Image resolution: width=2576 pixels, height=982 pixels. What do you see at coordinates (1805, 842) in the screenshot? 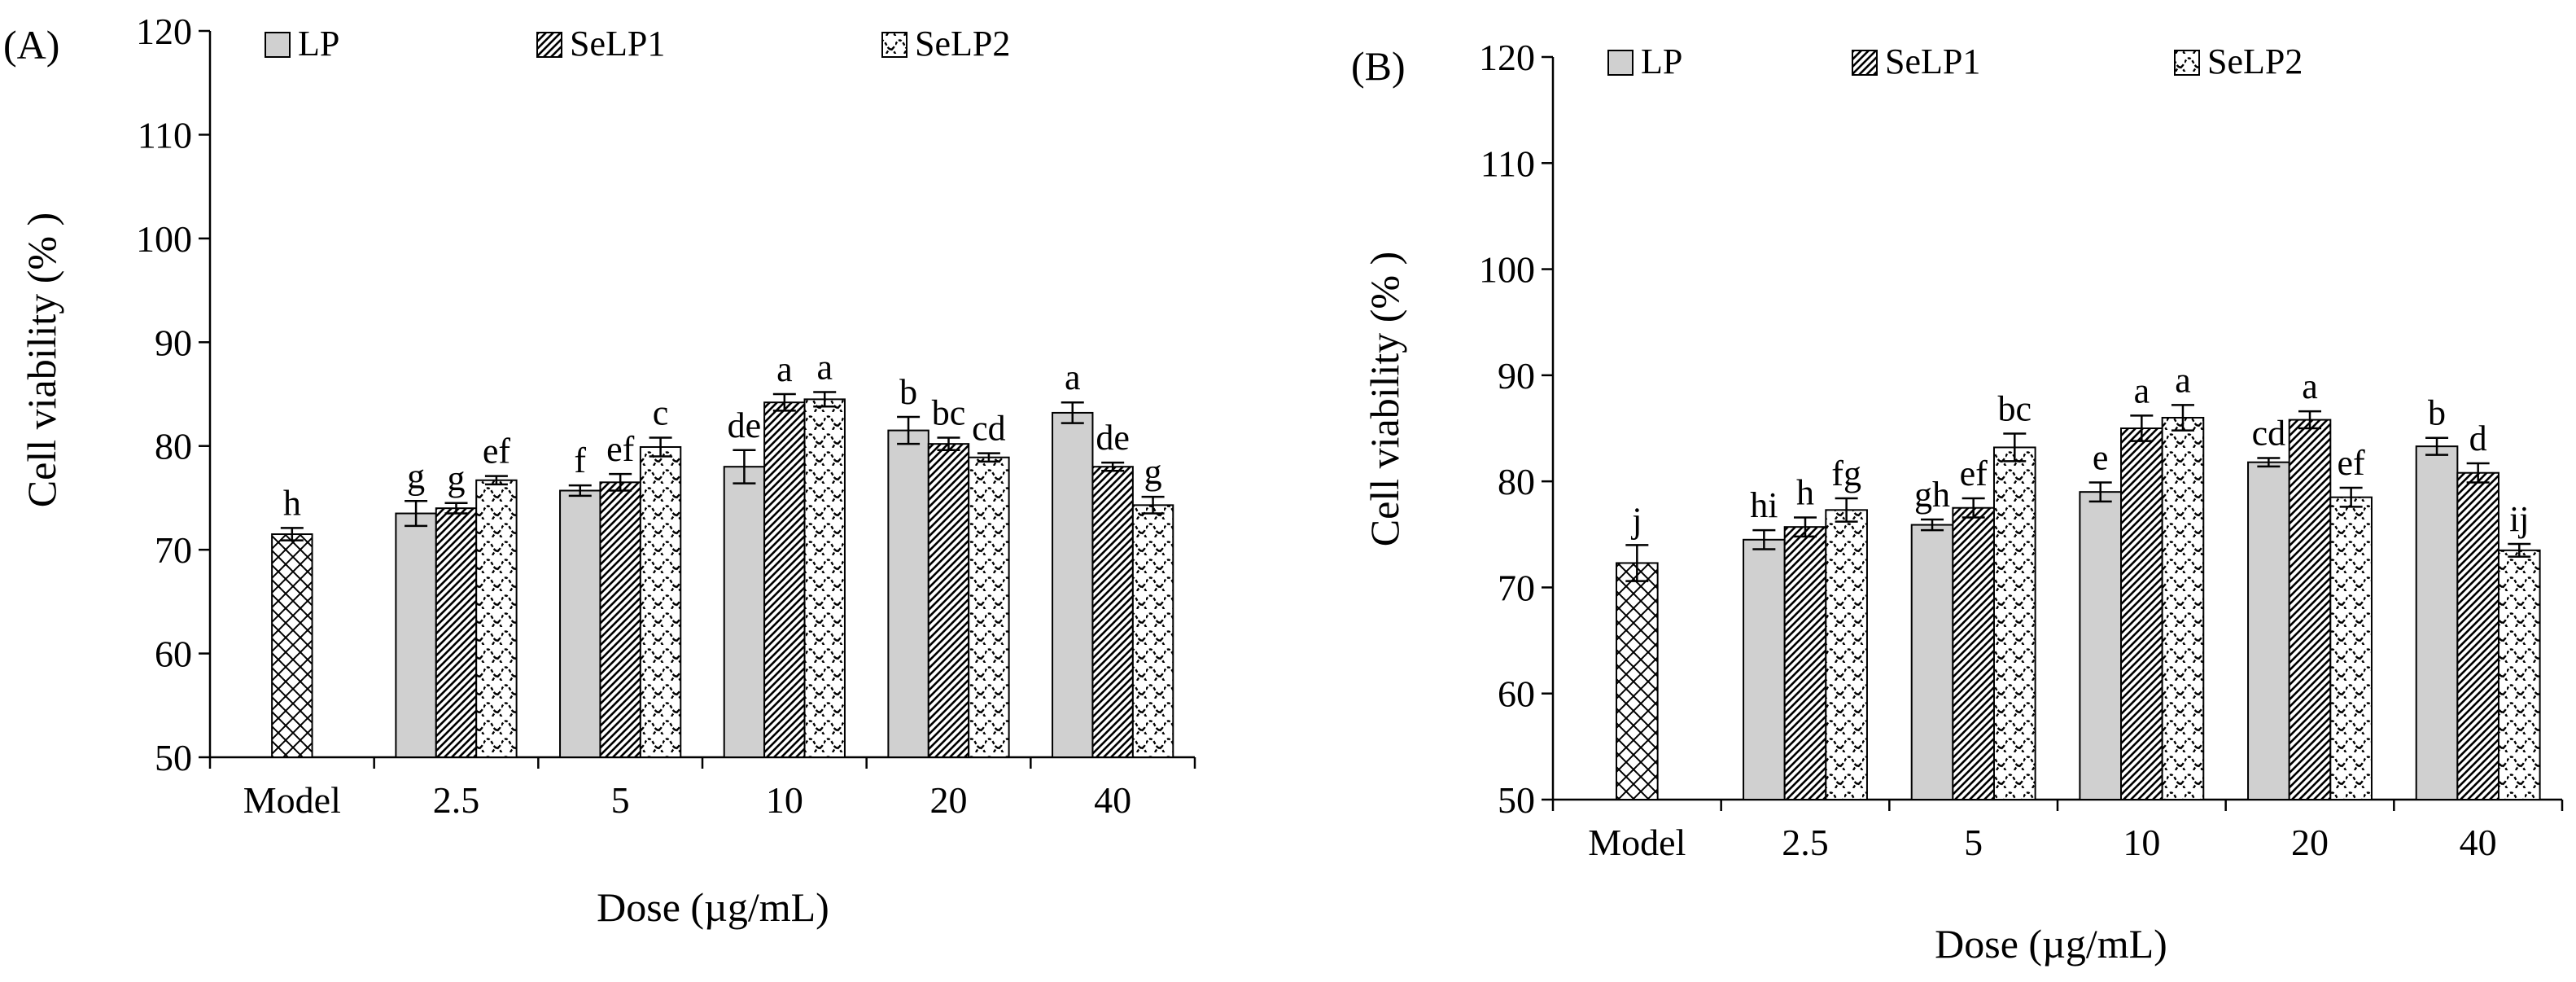
I see `panel-b-xtick-label: 2.5` at bounding box center [1805, 842].